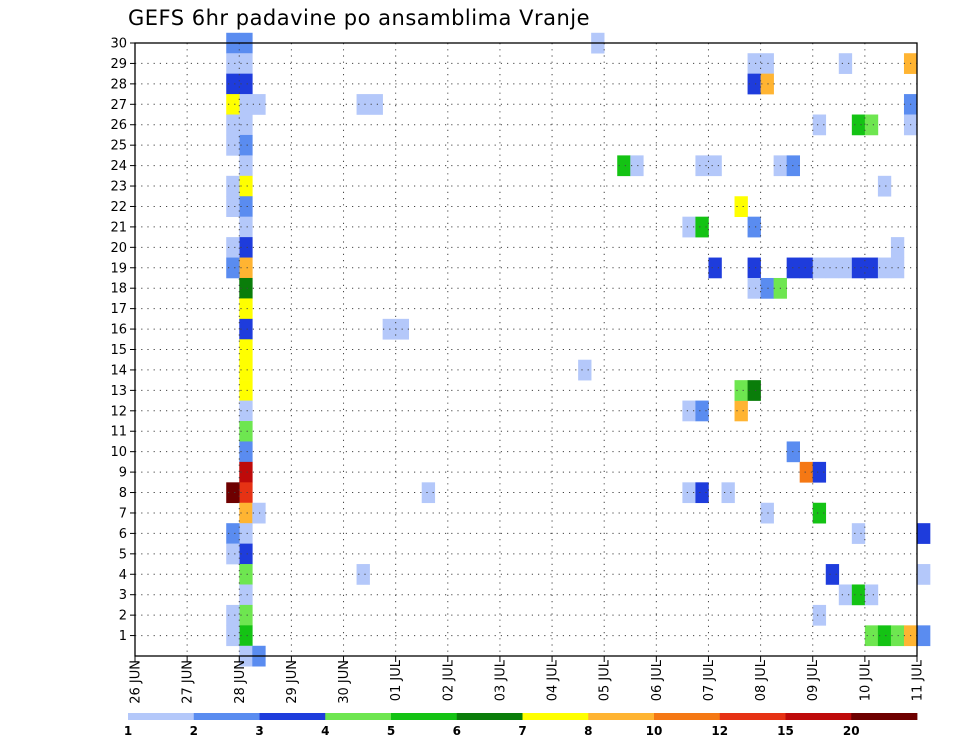 The height and width of the screenshot is (742, 960). Describe the element at coordinates (457, 731) in the screenshot. I see `legend-label: 6` at that location.